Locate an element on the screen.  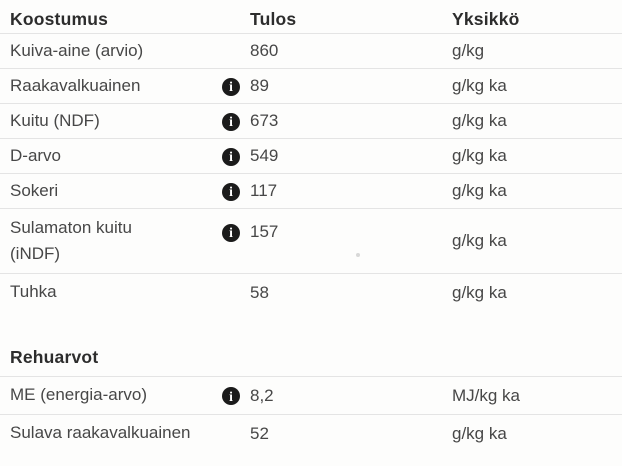
row-value: 549 is located at coordinates (264, 156).